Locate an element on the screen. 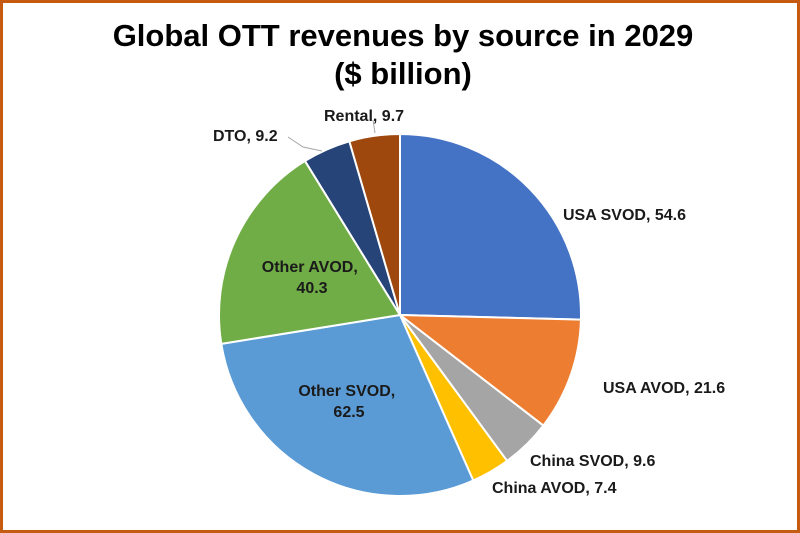 Image resolution: width=800 pixels, height=533 pixels. label-other-svod-name: Other SVOD, is located at coordinates (346, 391).